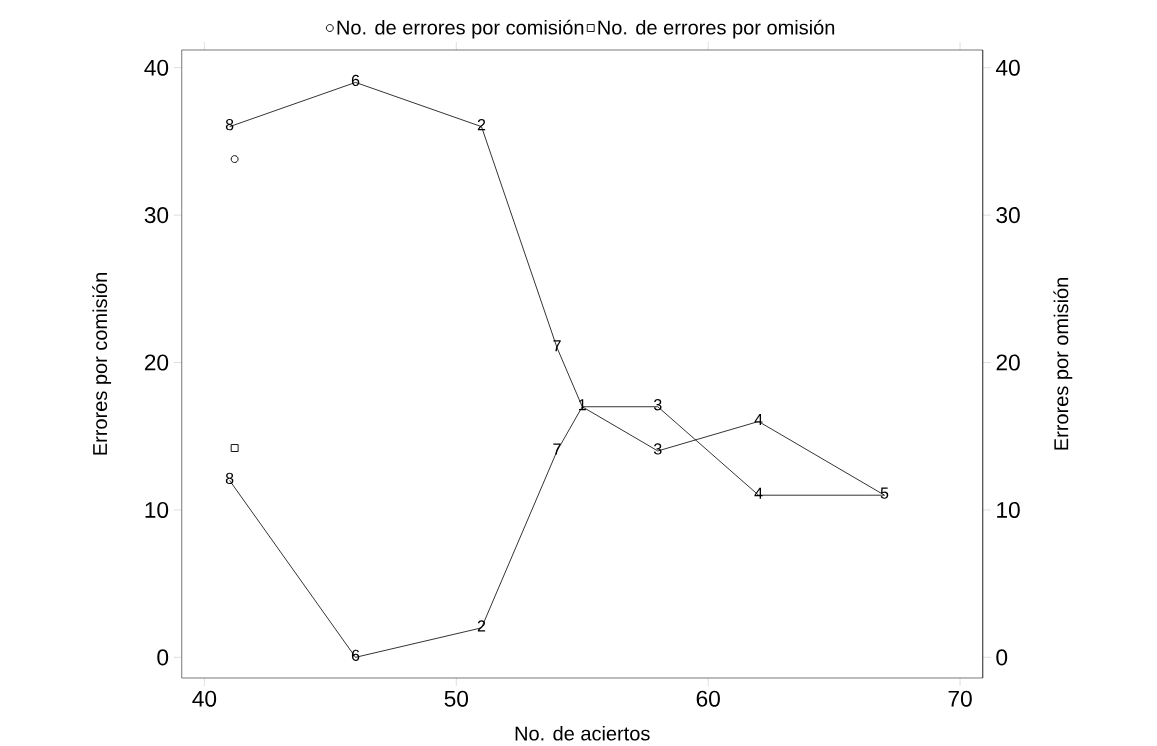  Describe the element at coordinates (582, 733) in the screenshot. I see `x-axis-title: No. de aciertos` at that location.